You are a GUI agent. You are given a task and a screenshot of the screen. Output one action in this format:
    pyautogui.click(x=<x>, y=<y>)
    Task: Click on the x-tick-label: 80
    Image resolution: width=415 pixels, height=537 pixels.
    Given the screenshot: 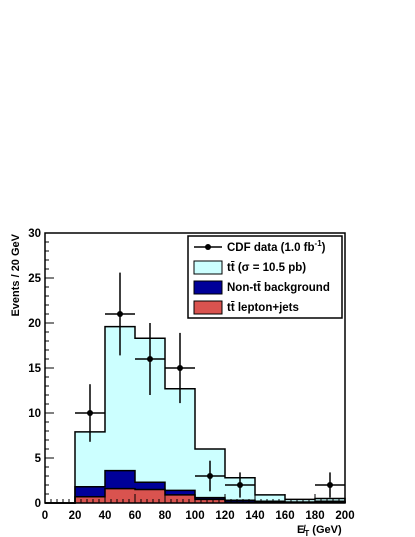 What is the action you would take?
    pyautogui.click(x=165, y=516)
    